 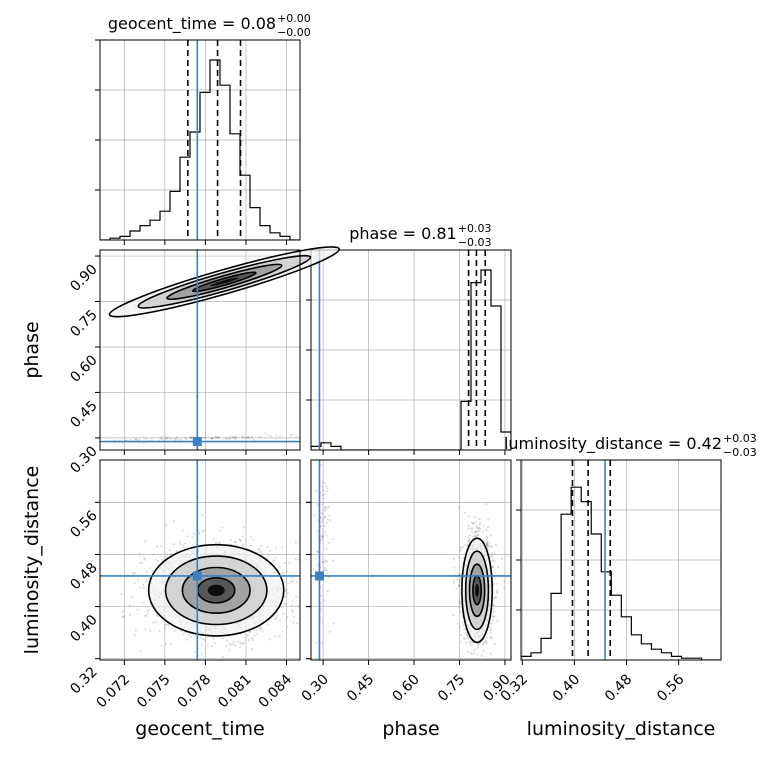 What do you see at coordinates (294, 18) in the screenshot?
I see `title-geocent-time-sup: +0.00` at bounding box center [294, 18].